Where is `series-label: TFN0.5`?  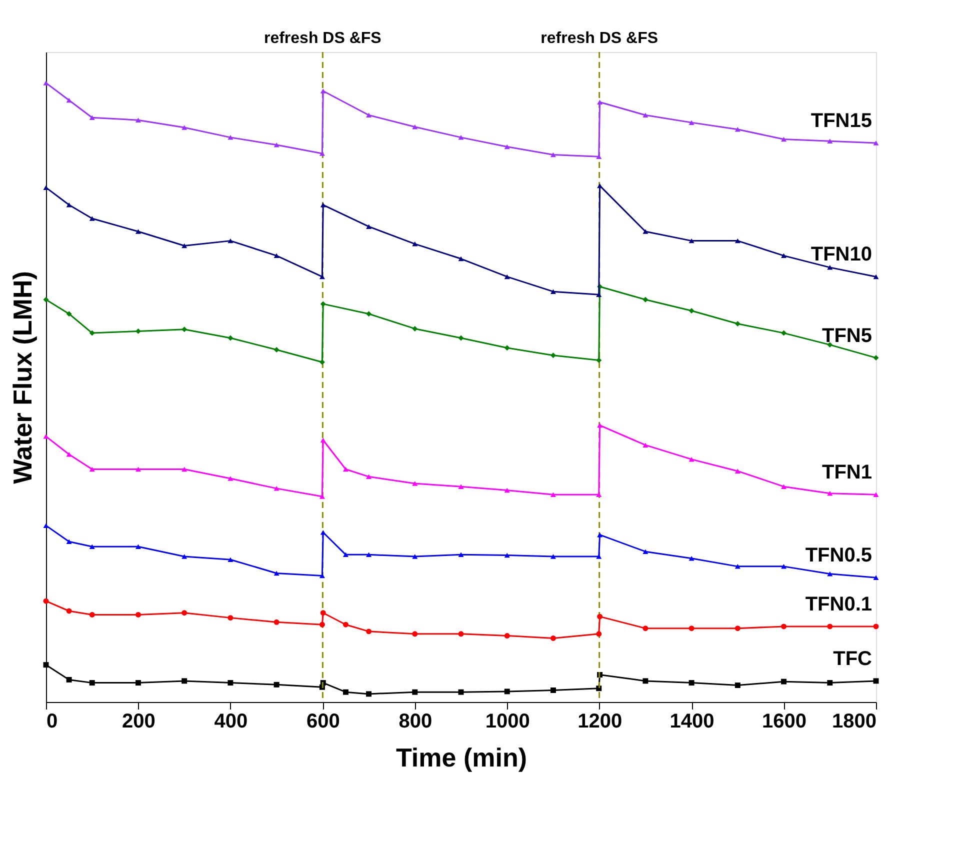 series-label: TFN0.5 is located at coordinates (838, 555).